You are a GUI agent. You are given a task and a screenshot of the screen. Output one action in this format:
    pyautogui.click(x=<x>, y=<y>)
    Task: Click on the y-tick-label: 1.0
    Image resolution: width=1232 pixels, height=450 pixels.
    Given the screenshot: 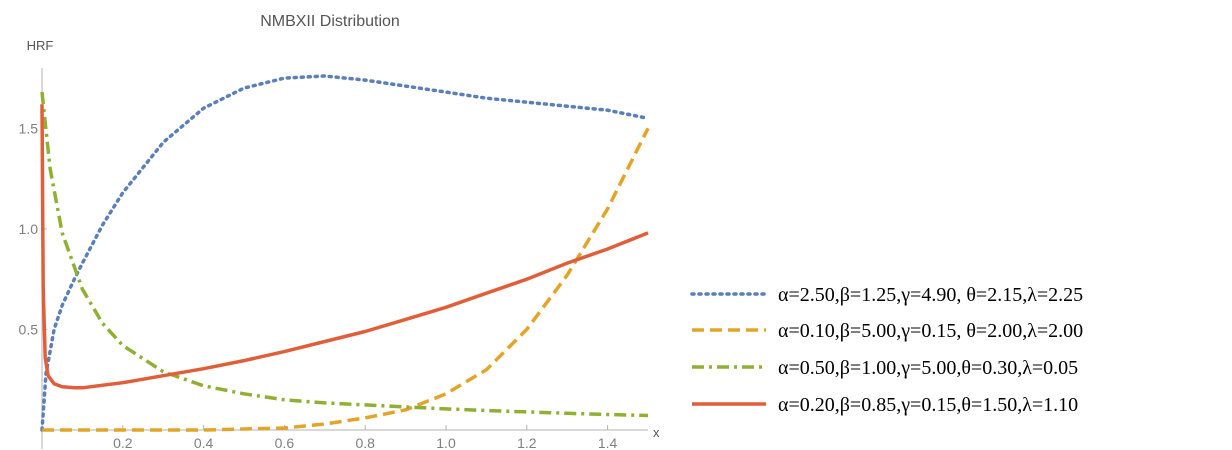 What is the action you would take?
    pyautogui.click(x=29, y=229)
    